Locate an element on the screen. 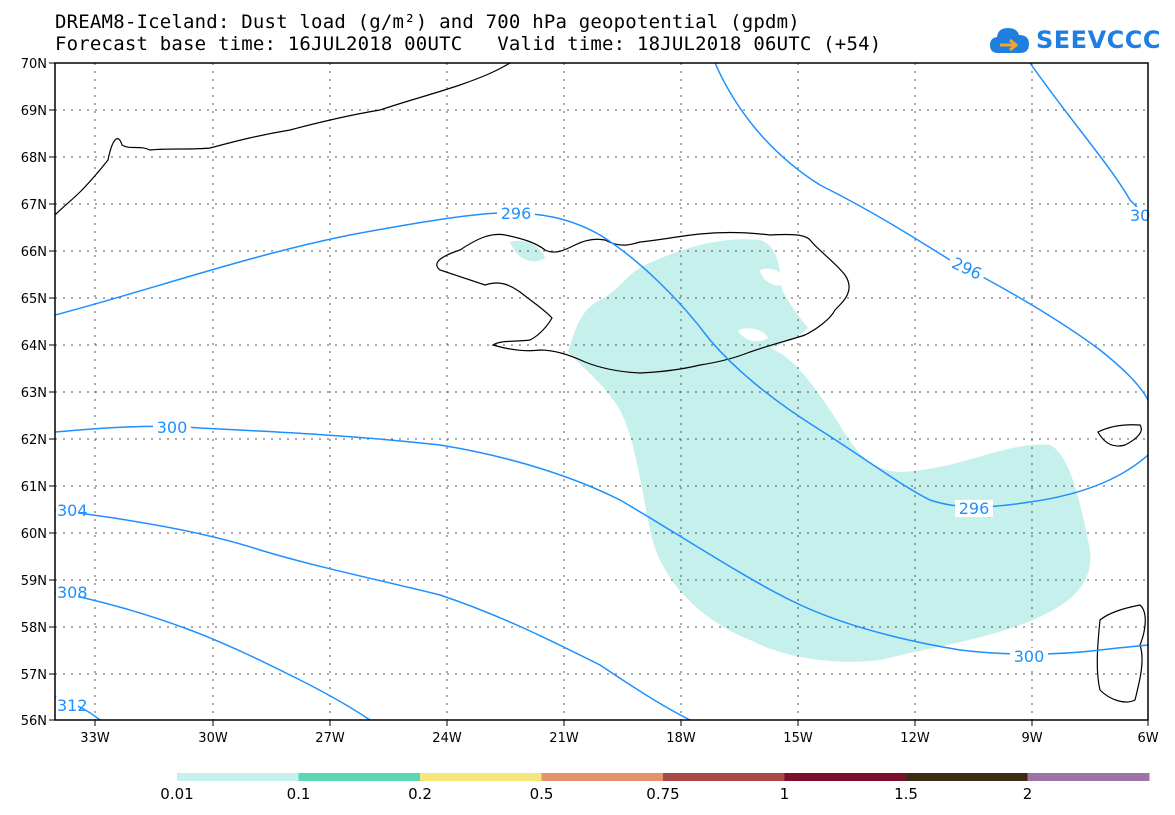 The image size is (1175, 815). lon-label: 21W is located at coordinates (564, 738).